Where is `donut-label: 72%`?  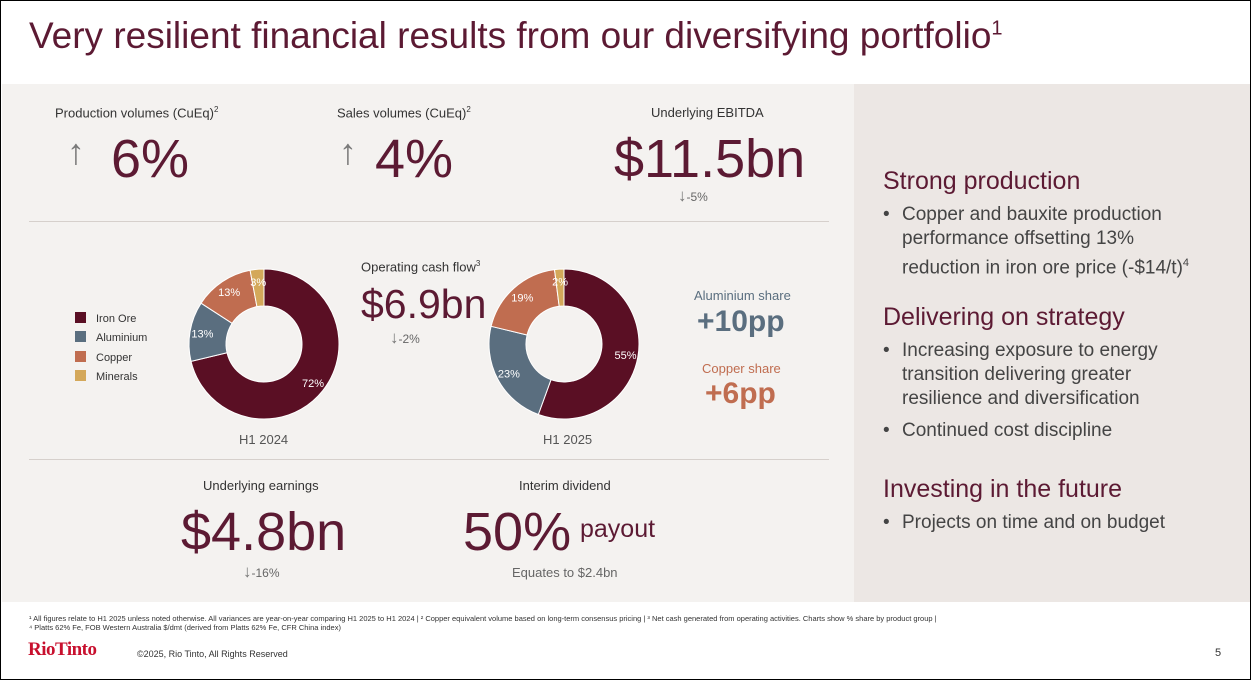 donut-label: 72% is located at coordinates (313, 384).